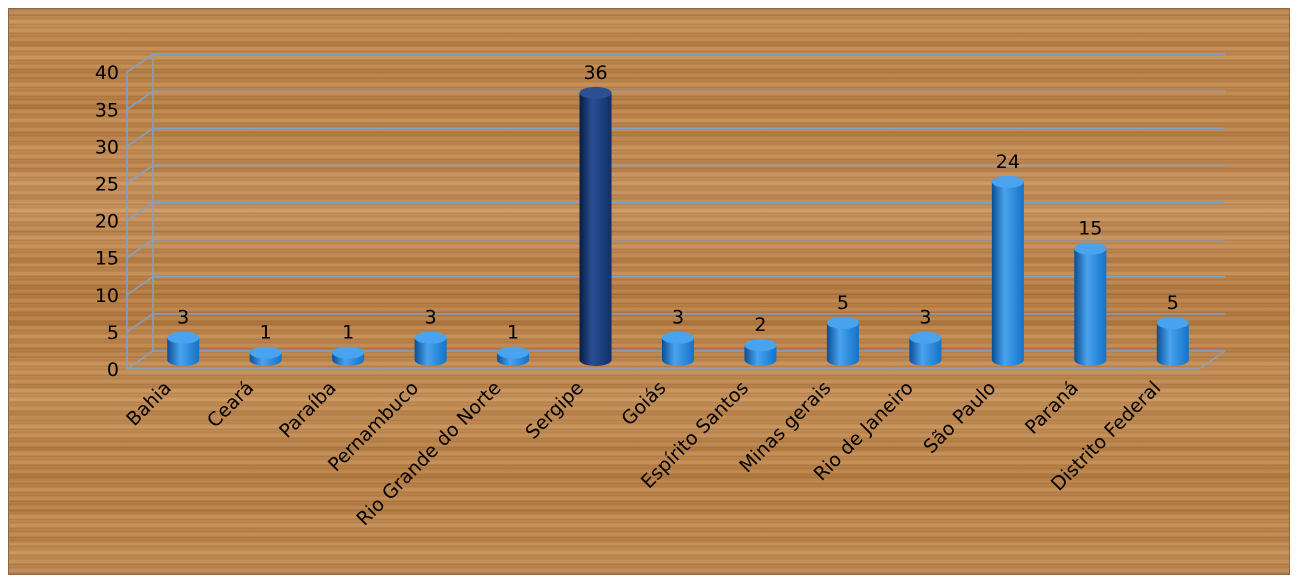 This screenshot has width=1298, height=583. Describe the element at coordinates (113, 370) in the screenshot. I see `y-tick-label: 0` at that location.